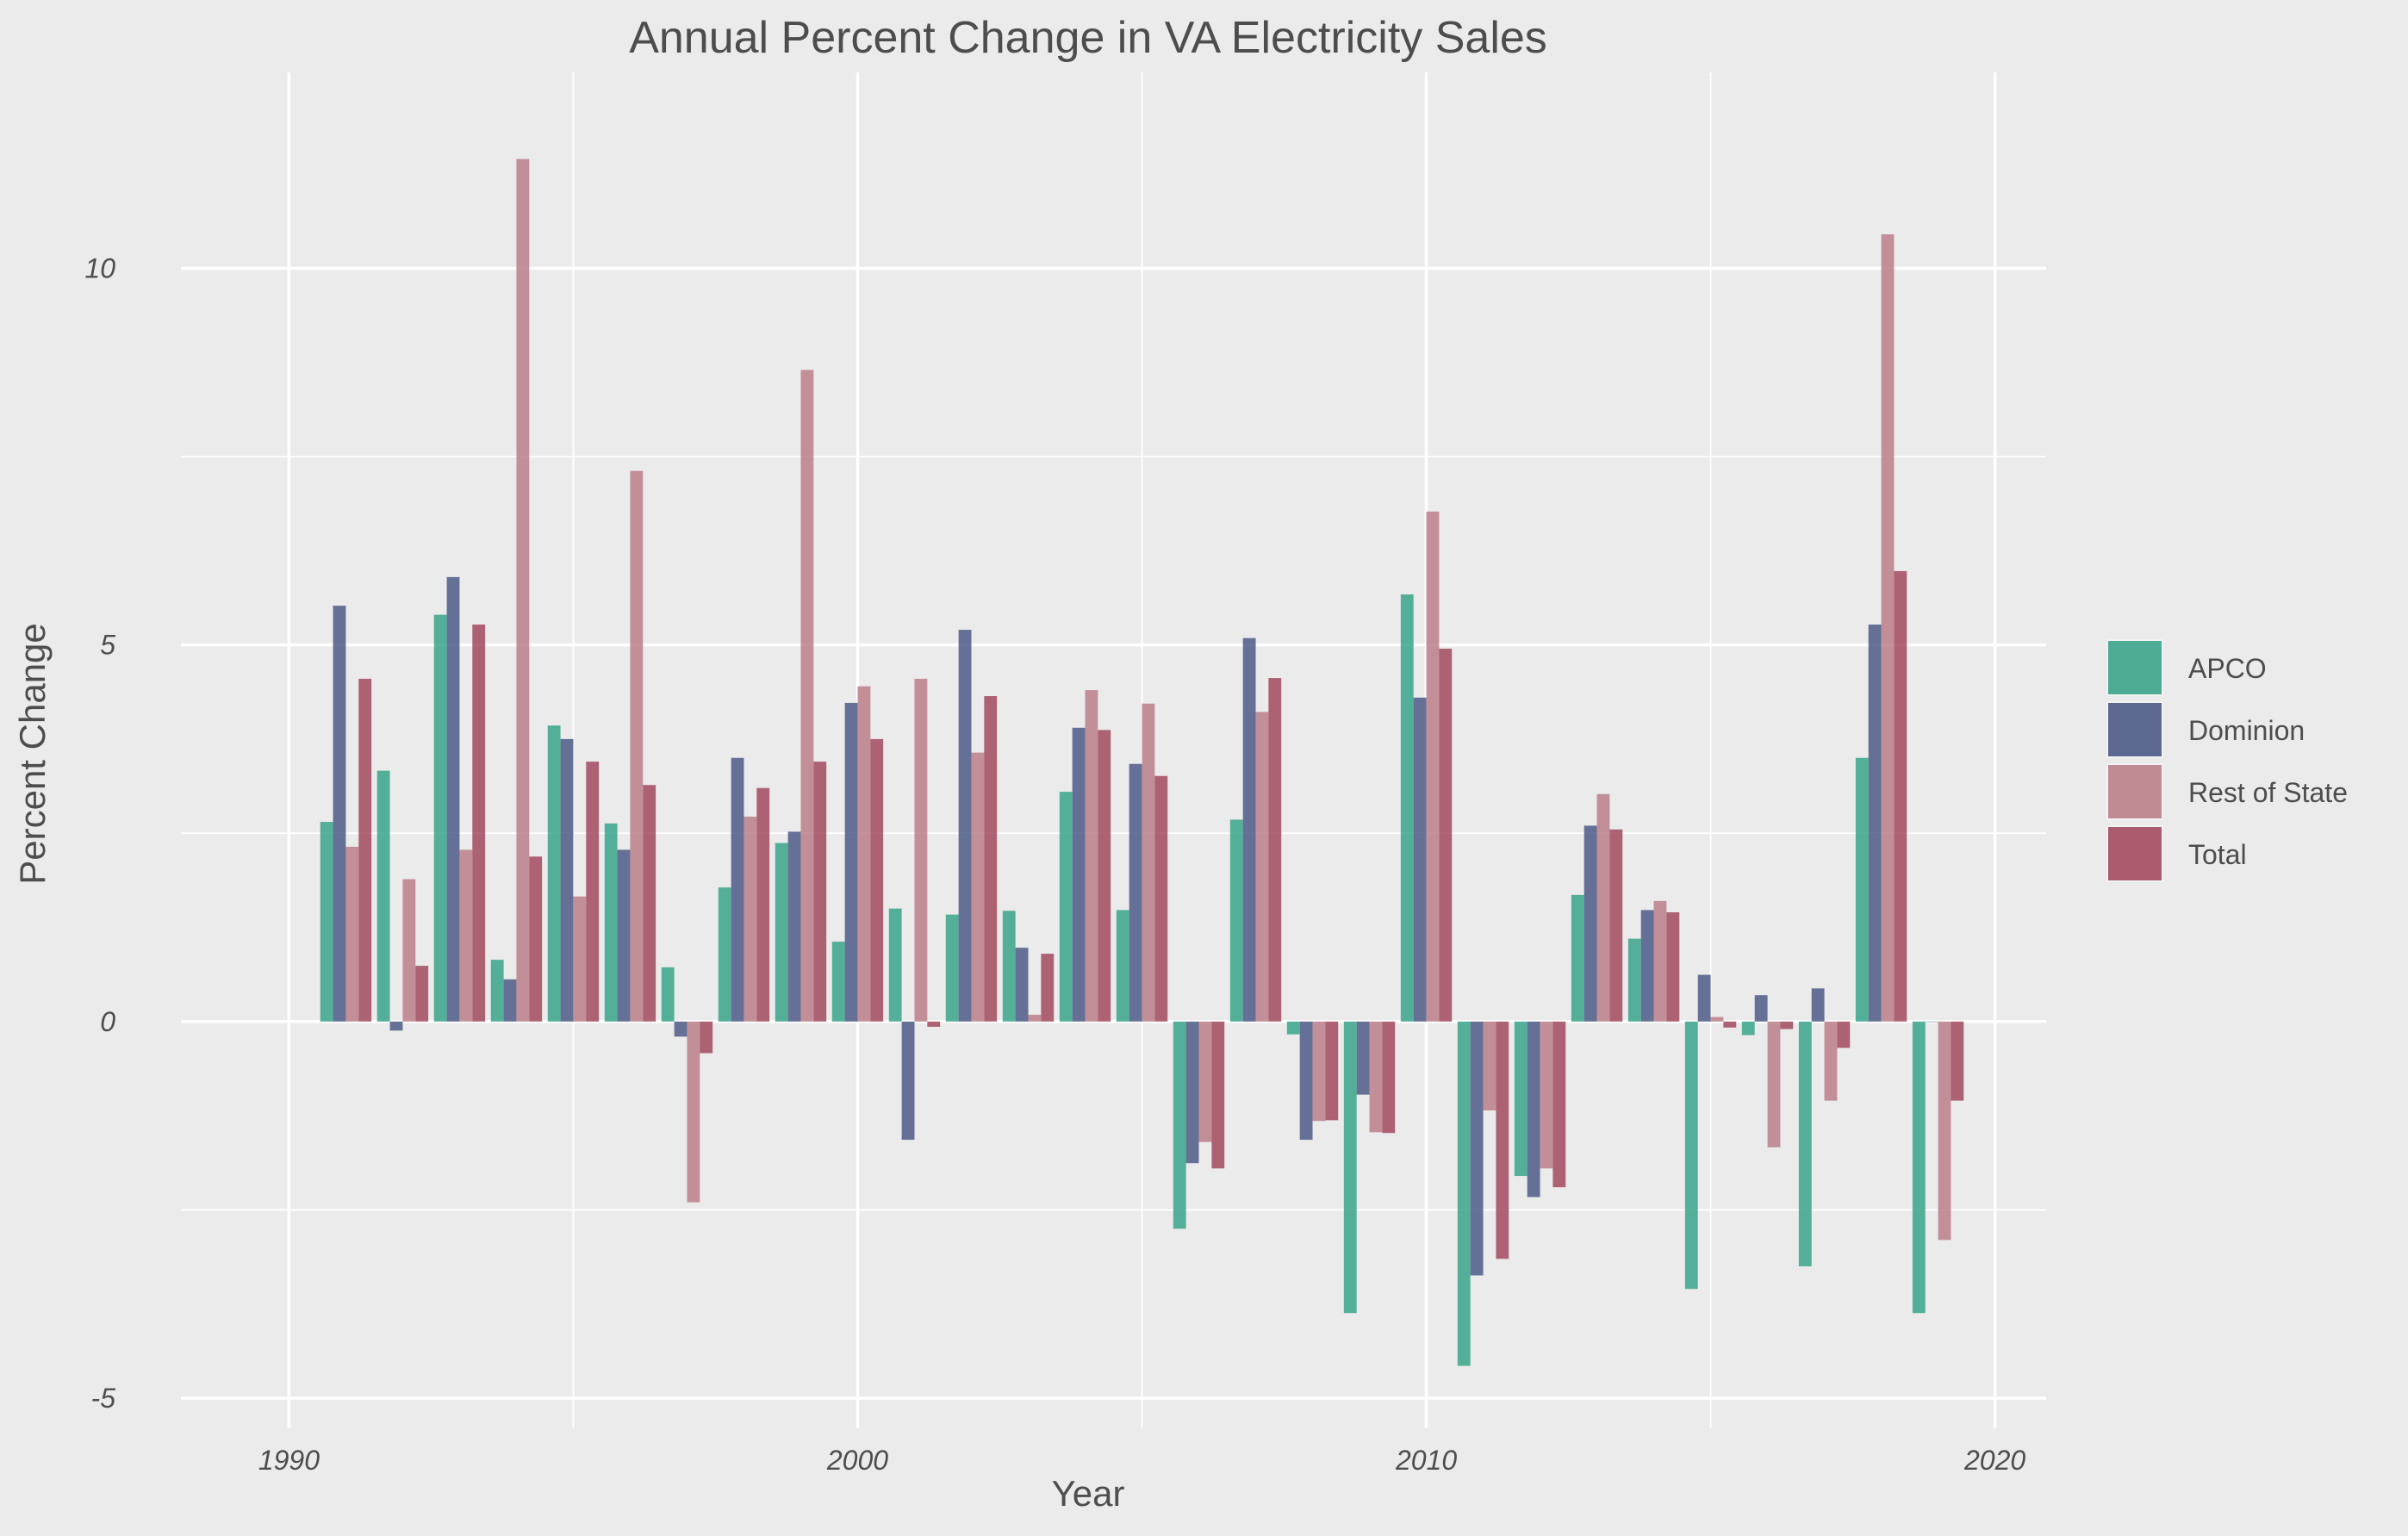 The image size is (2408, 1536). What do you see at coordinates (1831, 1061) in the screenshot?
I see `bar-rest-of-state-2017` at bounding box center [1831, 1061].